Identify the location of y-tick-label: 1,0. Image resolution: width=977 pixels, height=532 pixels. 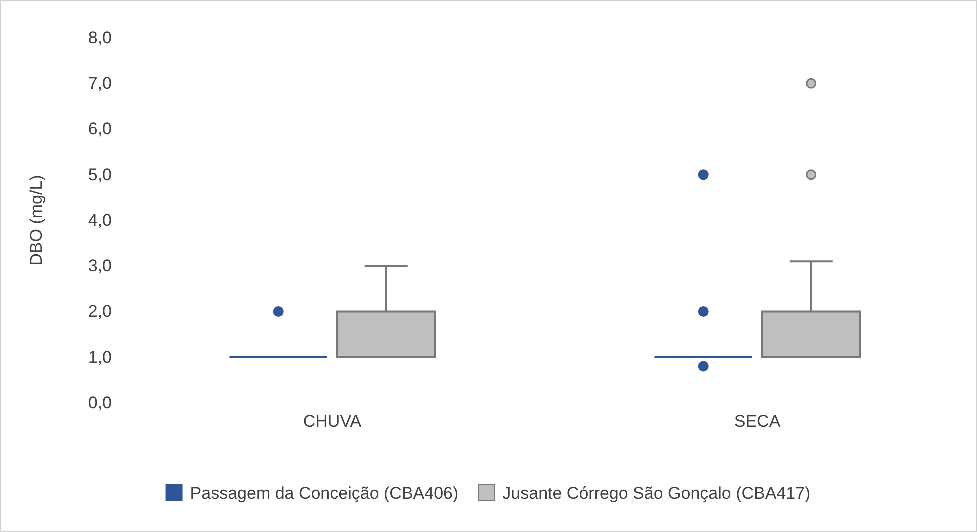
(100, 357).